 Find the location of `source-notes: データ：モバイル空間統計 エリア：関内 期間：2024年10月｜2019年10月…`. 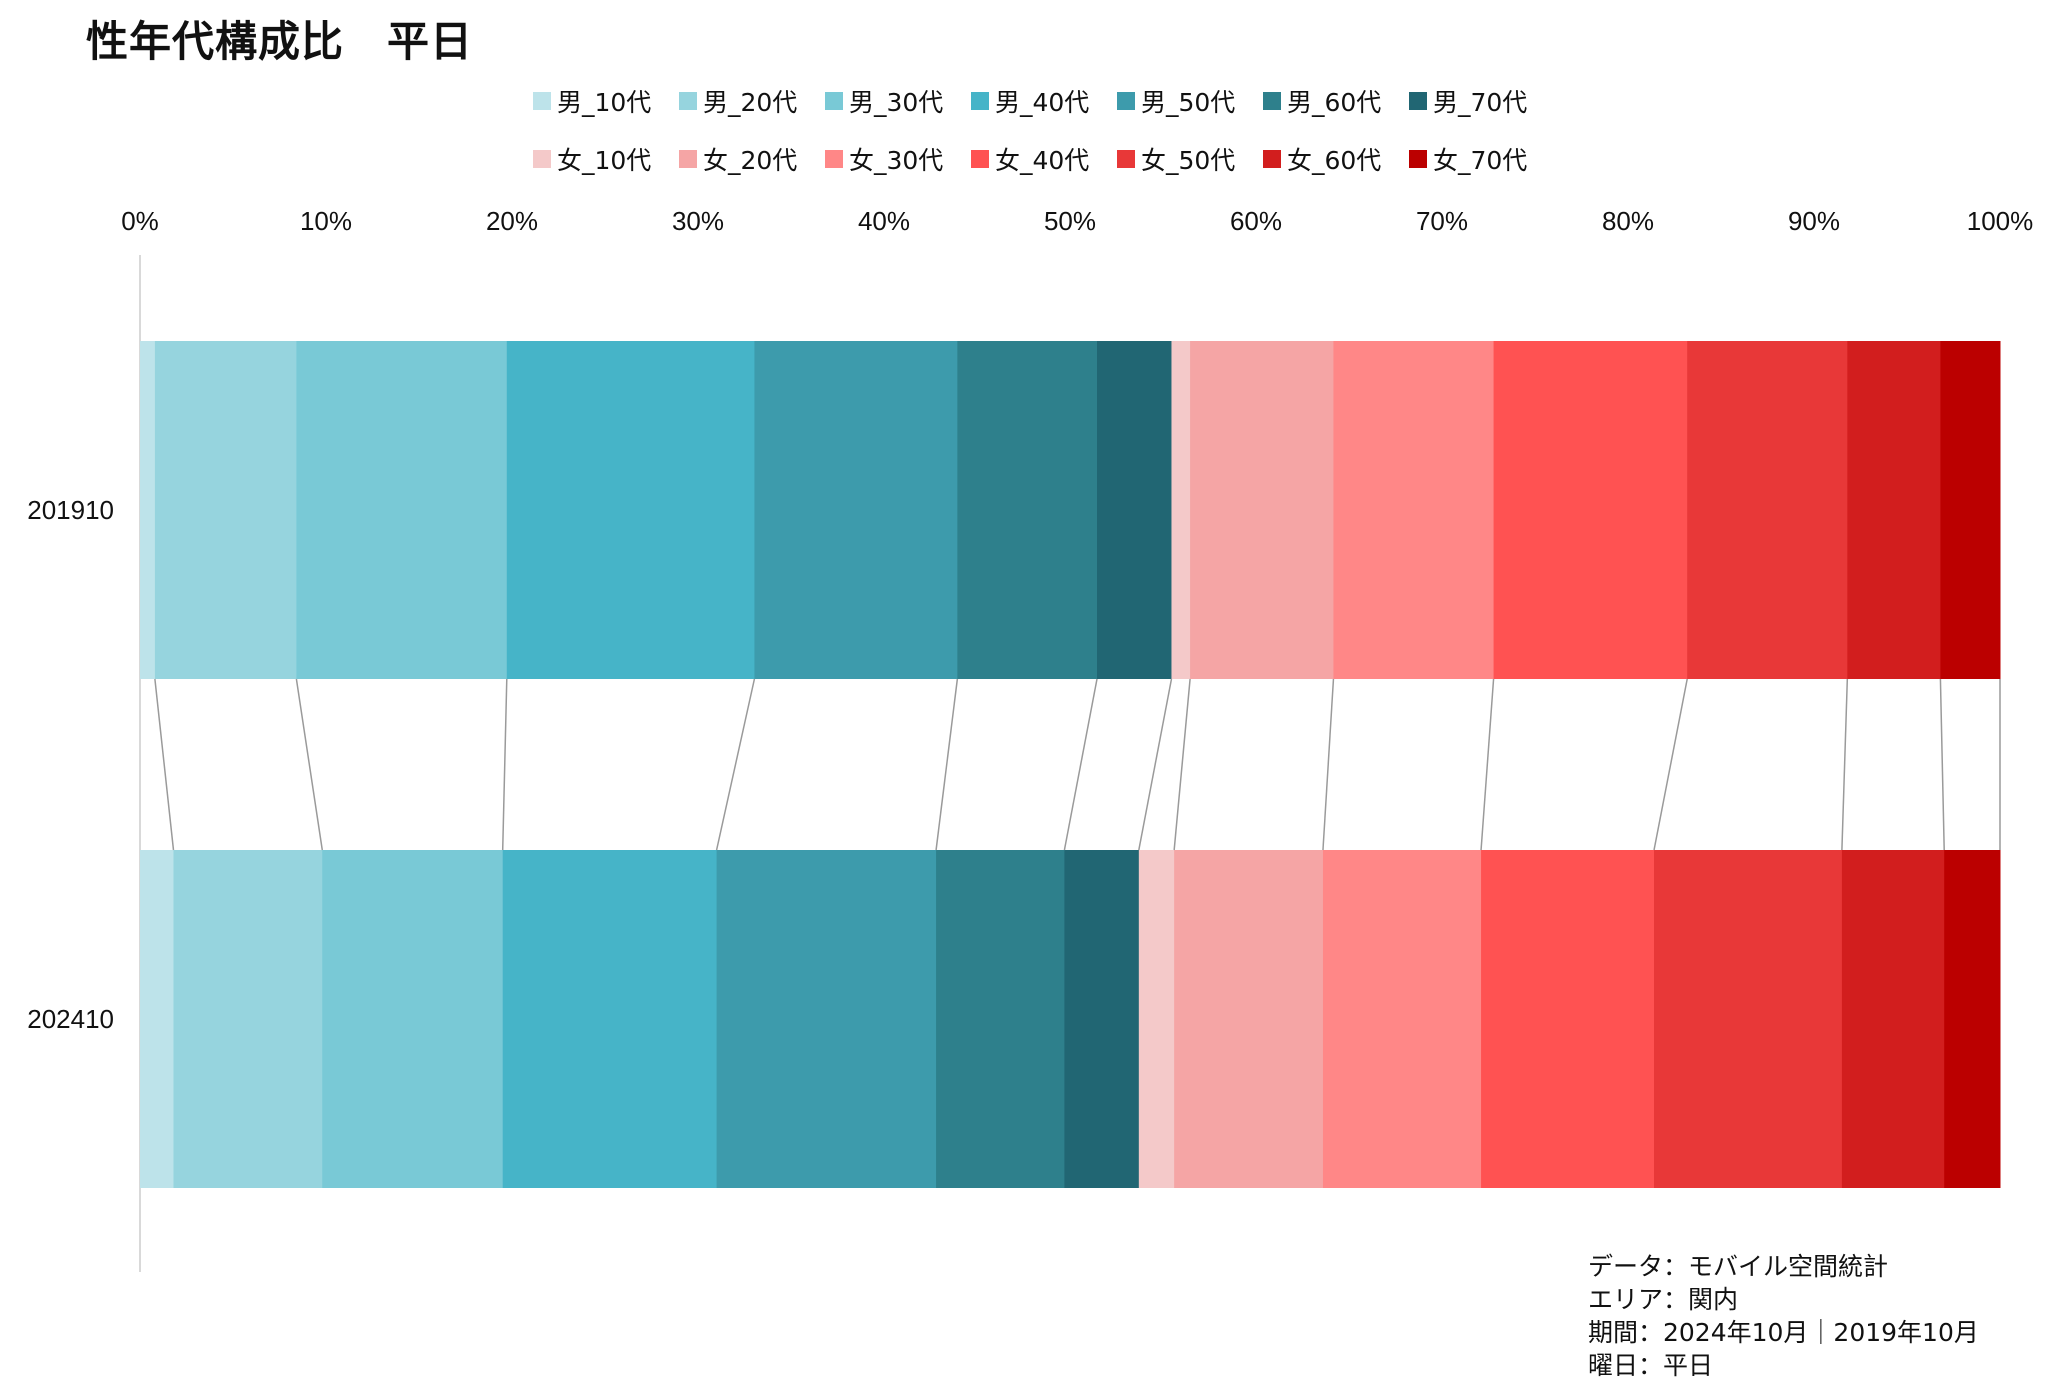

source-notes: データ：モバイル空間統計 エリア：関内 期間：2024年10月｜2019年10月… is located at coordinates (1783, 1316).